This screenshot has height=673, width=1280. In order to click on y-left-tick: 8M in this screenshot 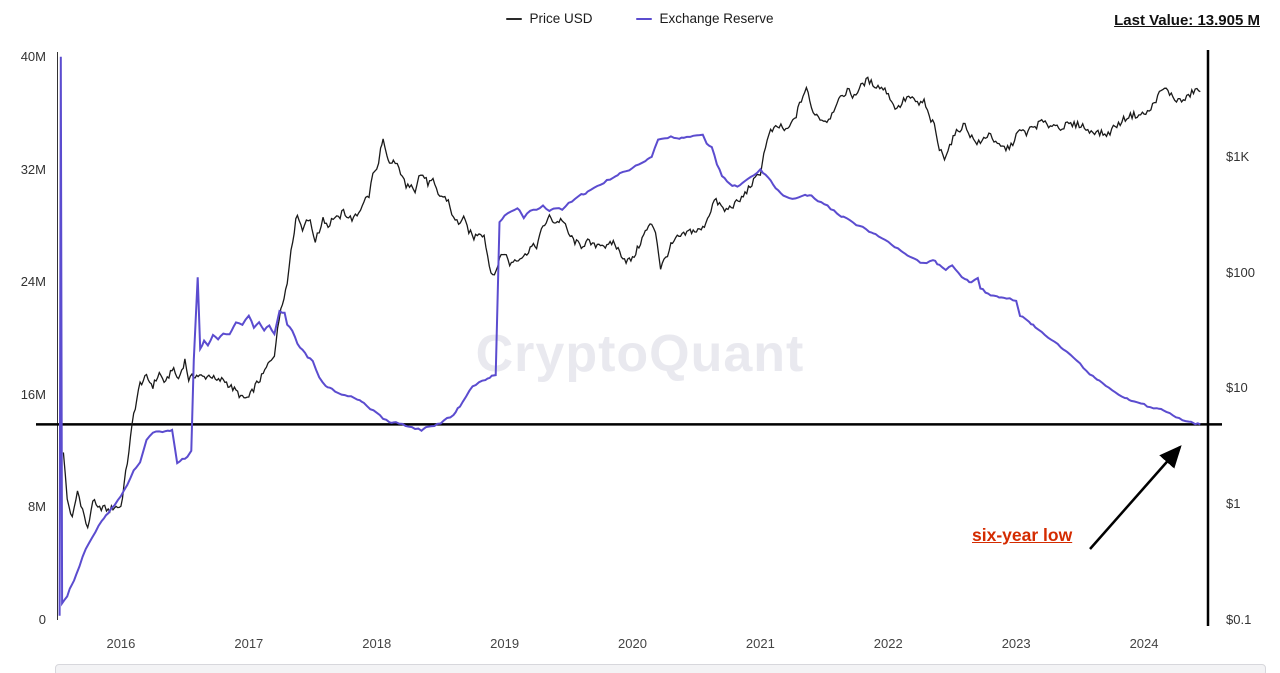, I will do `click(36, 507)`.